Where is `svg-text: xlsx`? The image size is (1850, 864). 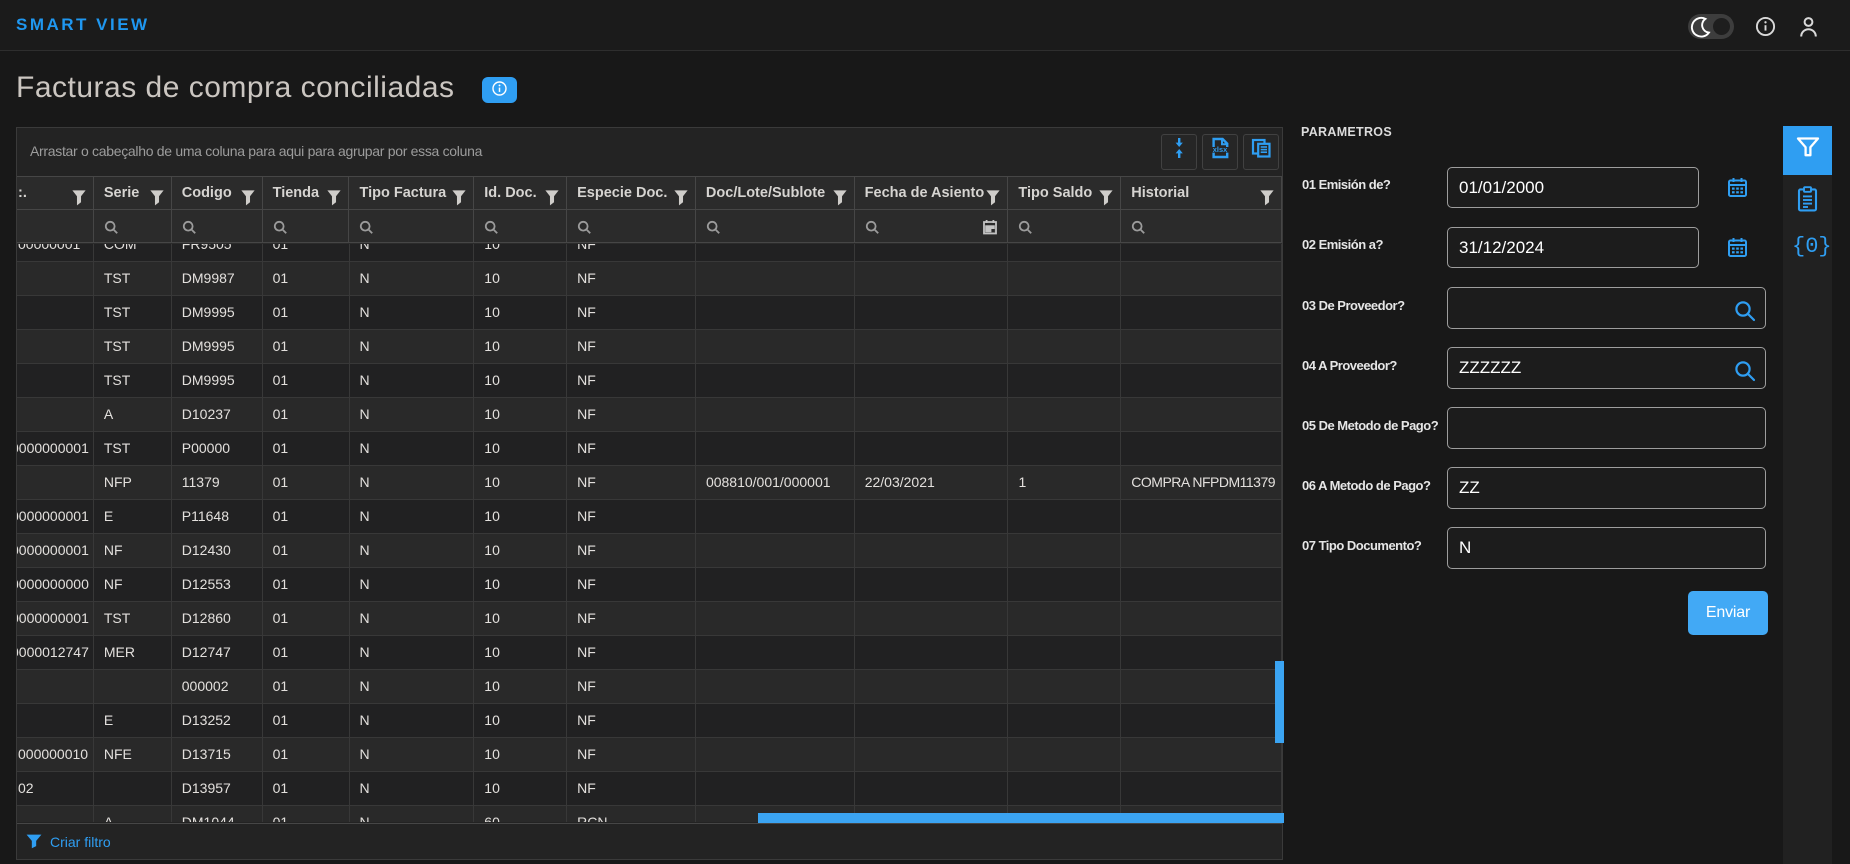
svg-text: xlsx is located at coordinates (1220, 149).